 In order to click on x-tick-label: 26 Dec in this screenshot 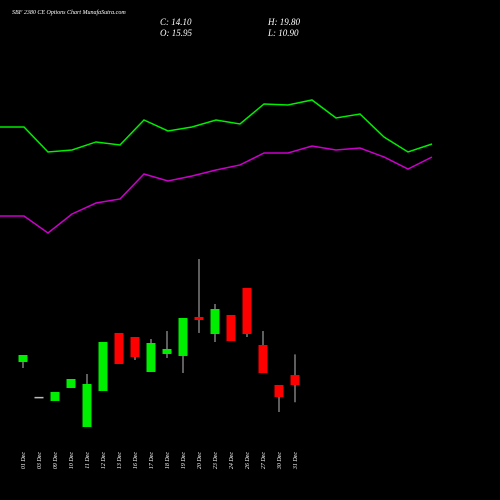, I will do `click(248, 460)`.